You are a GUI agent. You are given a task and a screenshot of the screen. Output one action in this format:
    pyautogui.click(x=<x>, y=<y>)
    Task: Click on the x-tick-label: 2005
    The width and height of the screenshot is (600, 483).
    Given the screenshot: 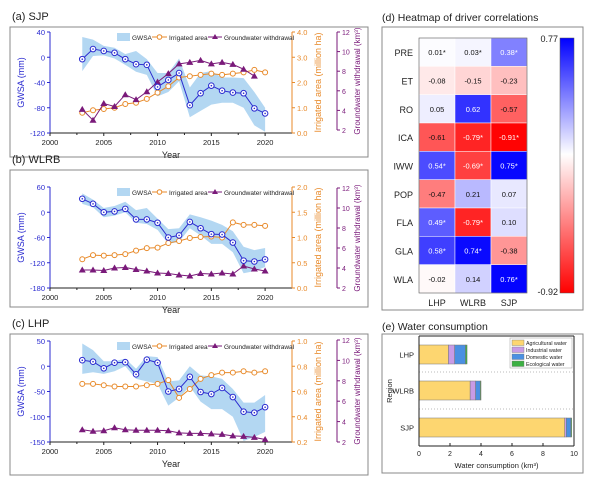 What is the action you would take?
    pyautogui.click(x=103, y=297)
    